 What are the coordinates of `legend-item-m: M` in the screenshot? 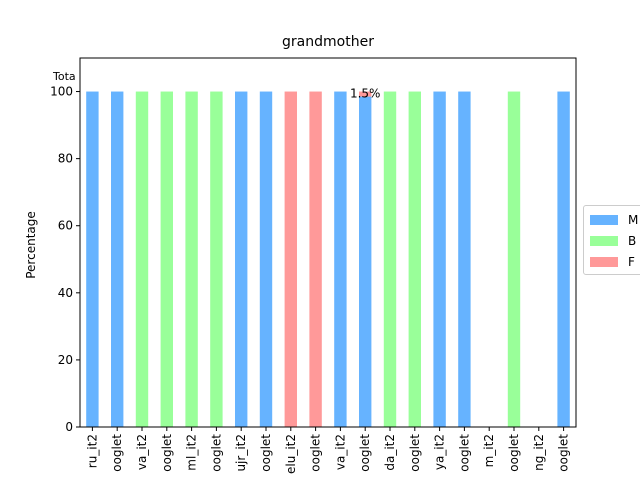 It's located at (614, 220).